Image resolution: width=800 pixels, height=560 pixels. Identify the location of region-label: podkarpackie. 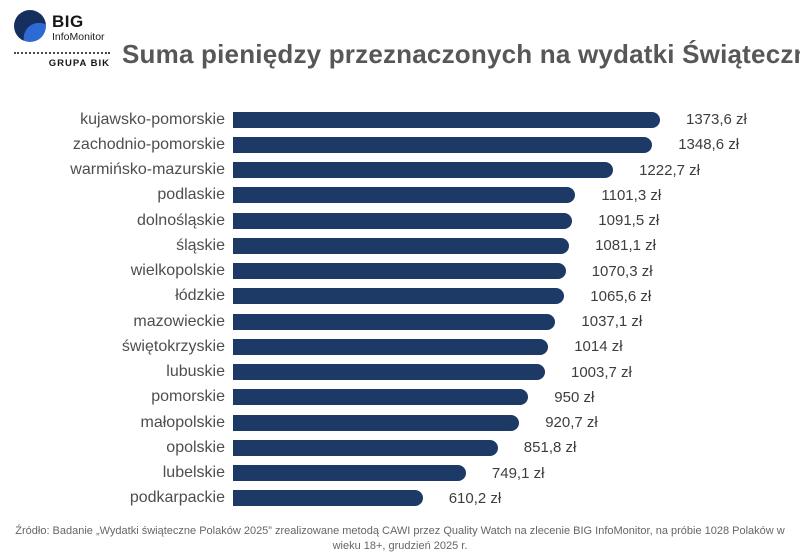
(177, 498).